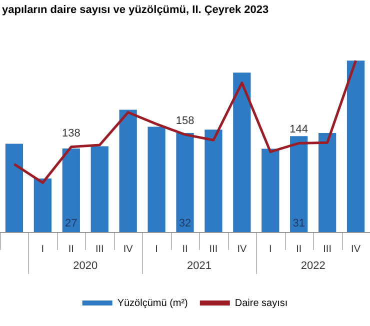  I want to click on data-label: 27, so click(71, 224).